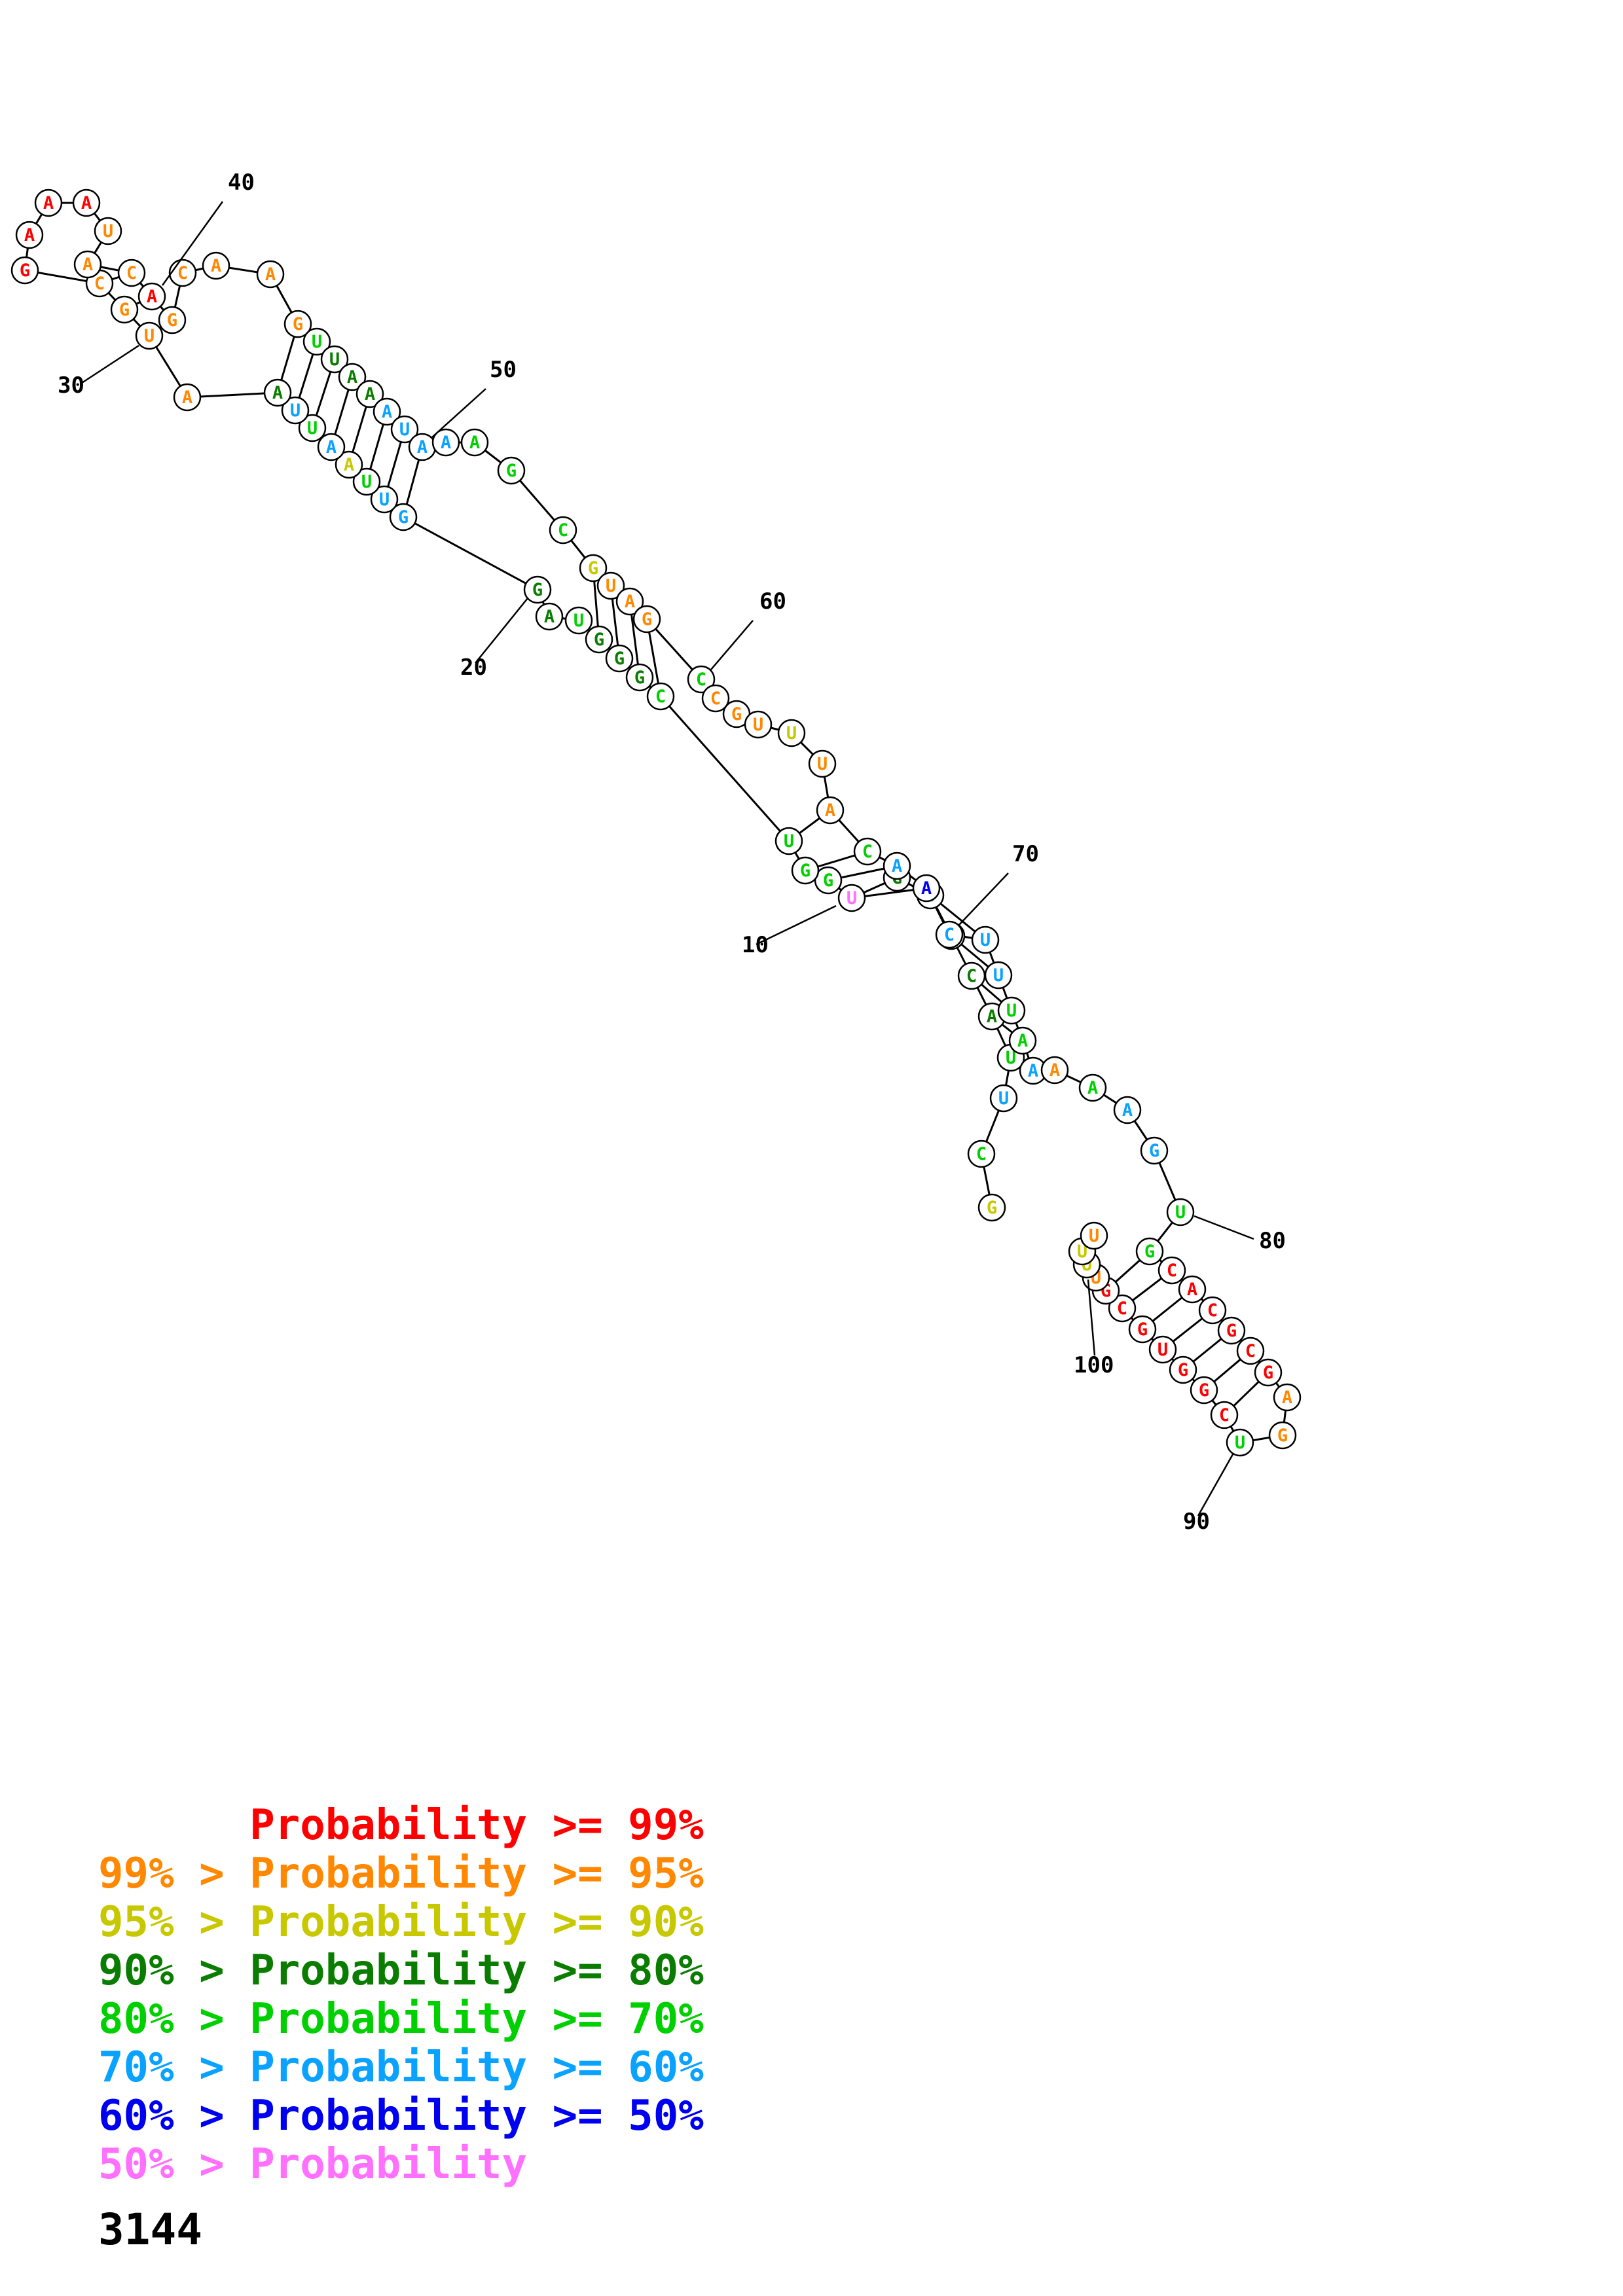 This screenshot has height=2296, width=1623. Describe the element at coordinates (772, 601) in the screenshot. I see `position-label: 60` at that location.